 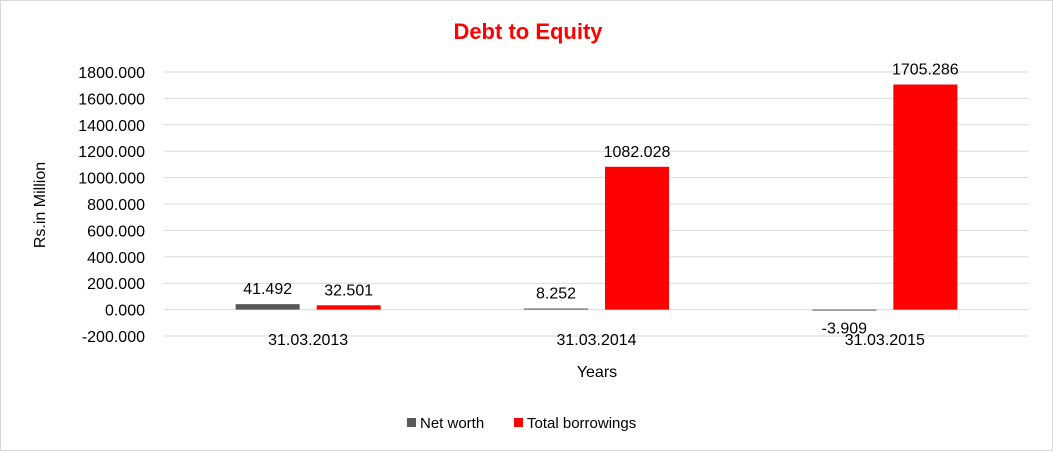 I want to click on y-tick-label: 800.000, so click(x=116, y=205).